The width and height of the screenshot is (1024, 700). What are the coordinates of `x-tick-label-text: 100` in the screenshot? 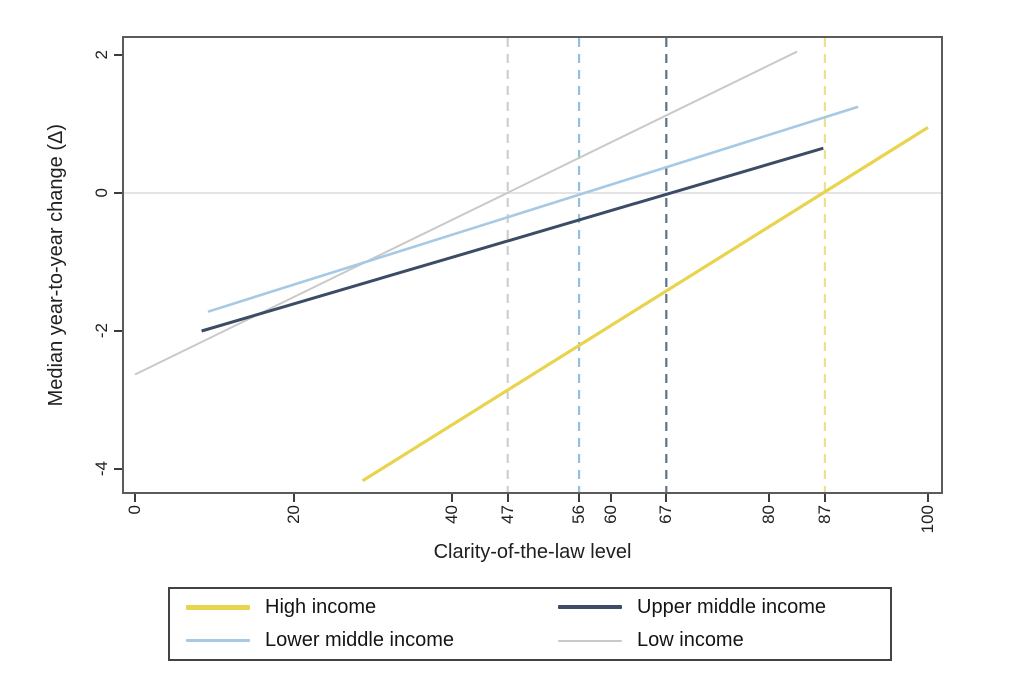 It's located at (927, 519).